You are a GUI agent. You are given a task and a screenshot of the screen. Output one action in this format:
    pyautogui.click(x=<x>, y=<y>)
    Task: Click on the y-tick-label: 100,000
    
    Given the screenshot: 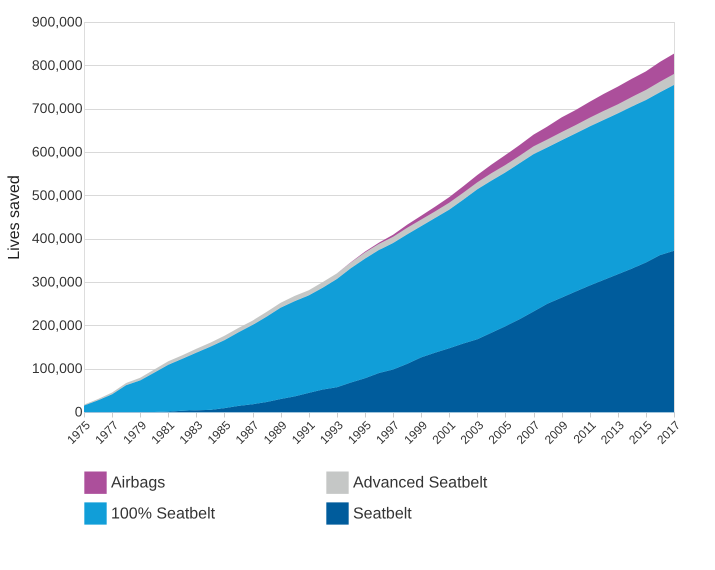 What is the action you would take?
    pyautogui.click(x=57, y=368)
    